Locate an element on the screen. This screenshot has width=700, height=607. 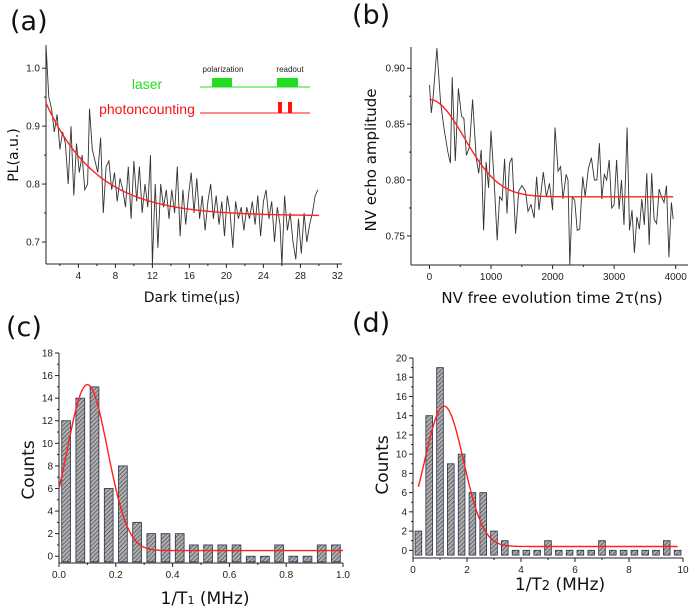
x-tick-label: 2 is located at coordinates (467, 570).